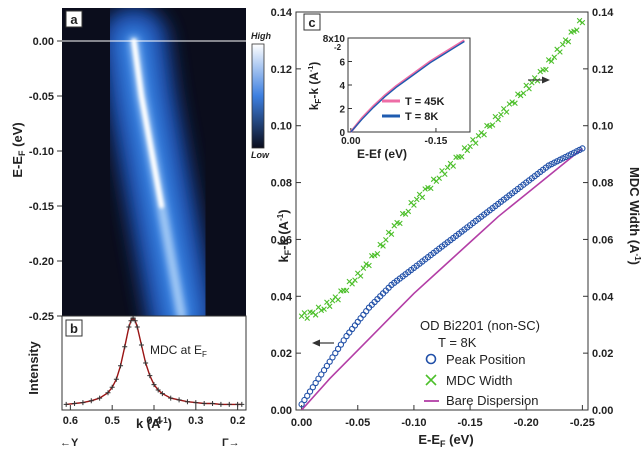 This screenshot has height=456, width=642. I want to click on panel-b-x-ticks: 0.6 0.5 0.4 0.3 0.2, so click(154, 416).